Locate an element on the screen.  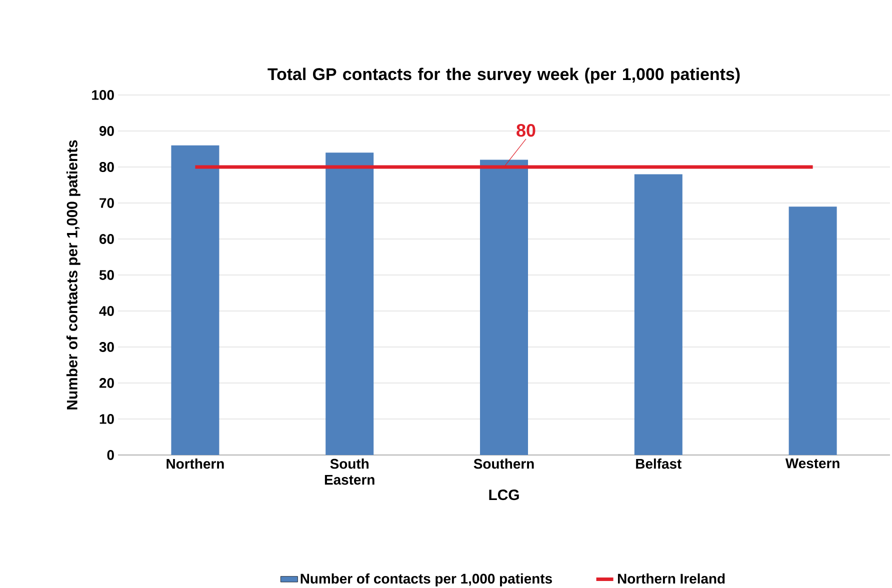
y-tick-label: 30 is located at coordinates (106, 347).